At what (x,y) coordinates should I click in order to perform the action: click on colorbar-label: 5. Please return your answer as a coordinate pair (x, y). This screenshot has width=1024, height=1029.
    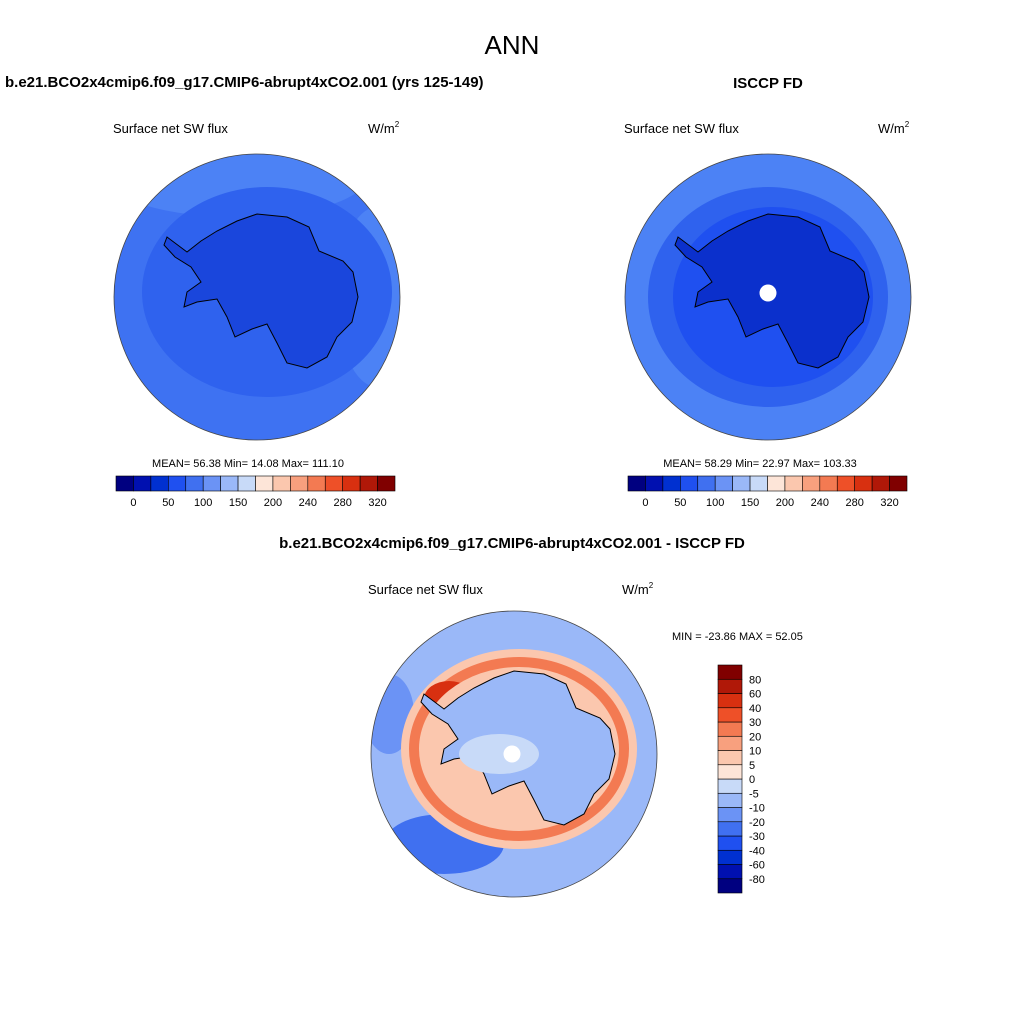
    Looking at the image, I should click on (752, 766).